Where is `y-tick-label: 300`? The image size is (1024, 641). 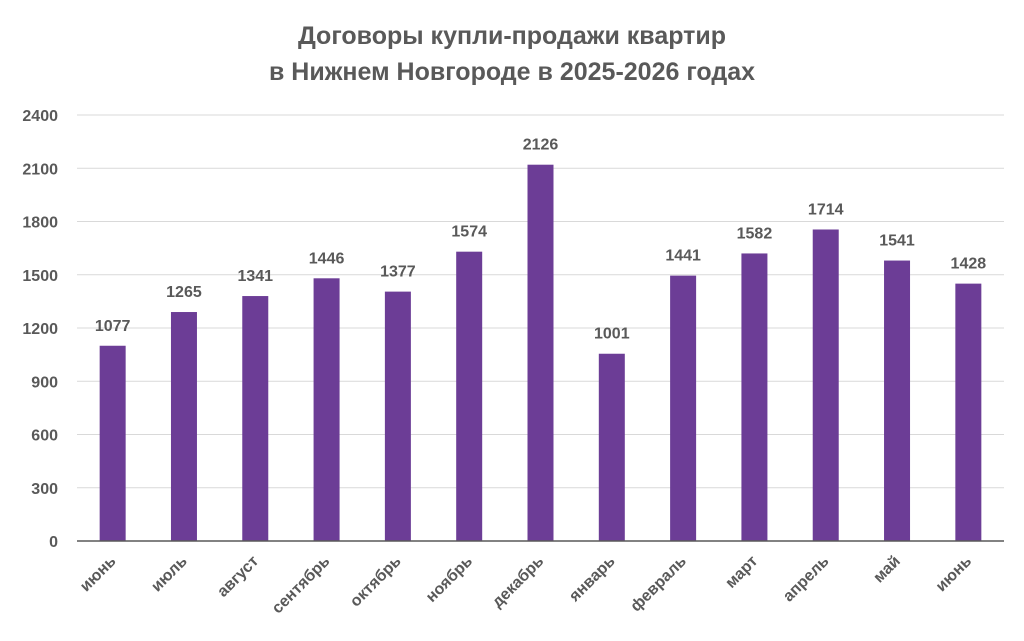
y-tick-label: 300 is located at coordinates (44, 489).